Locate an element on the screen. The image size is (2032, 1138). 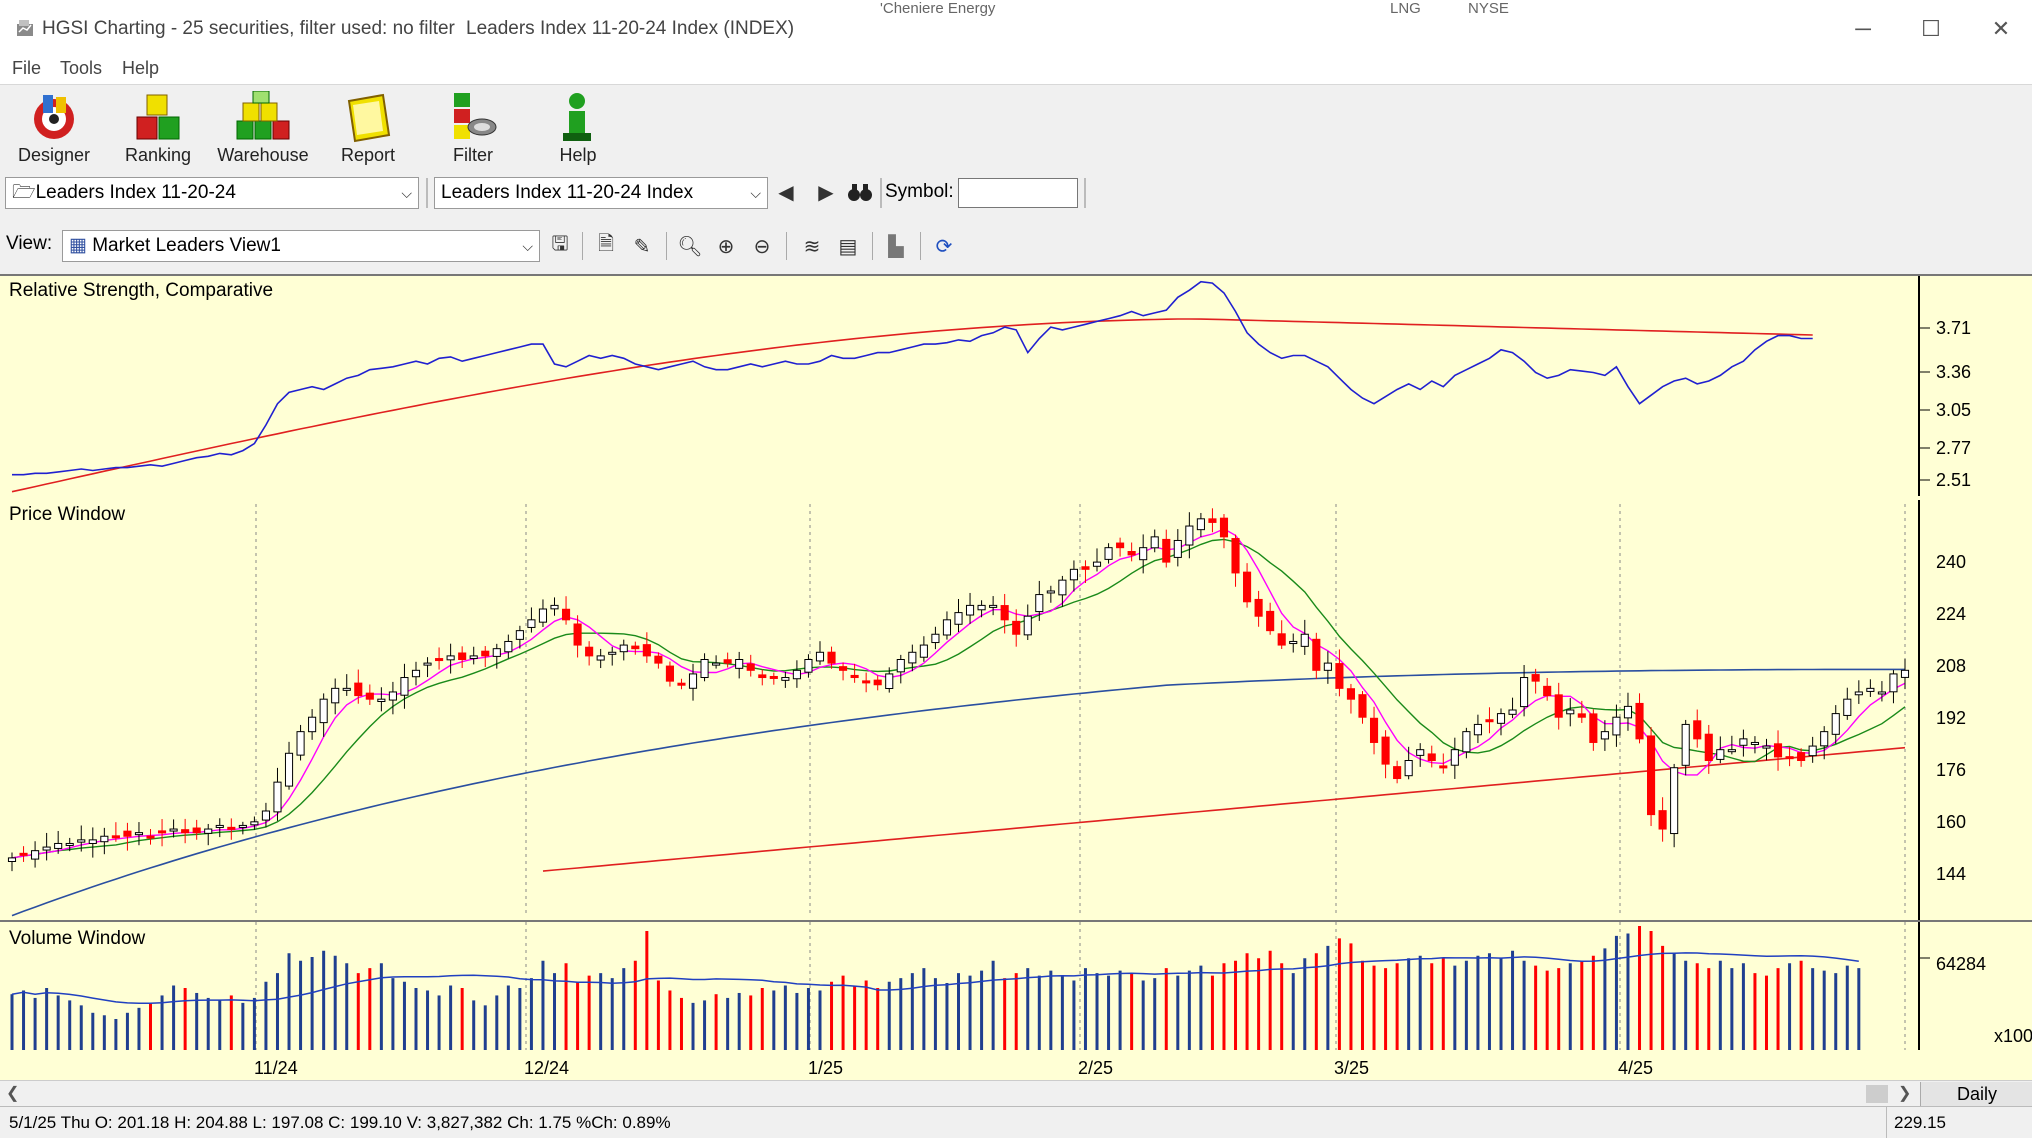
indicators-button: ≋ is located at coordinates (812, 246).